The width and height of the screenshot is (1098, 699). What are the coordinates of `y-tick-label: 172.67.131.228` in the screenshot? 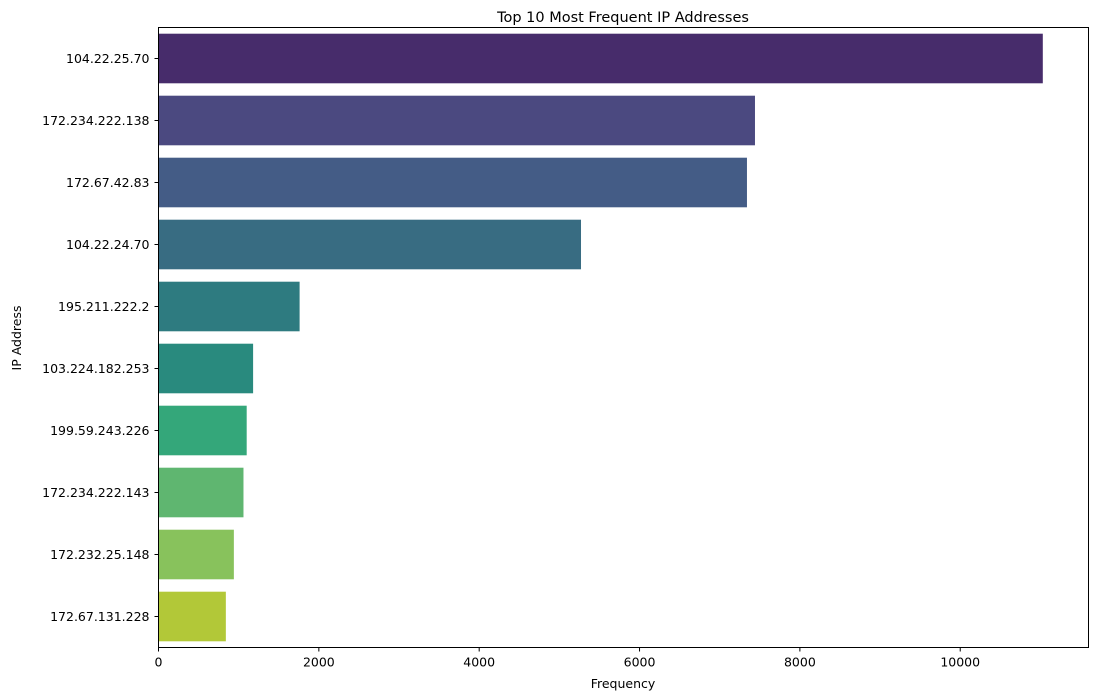 It's located at (99, 616).